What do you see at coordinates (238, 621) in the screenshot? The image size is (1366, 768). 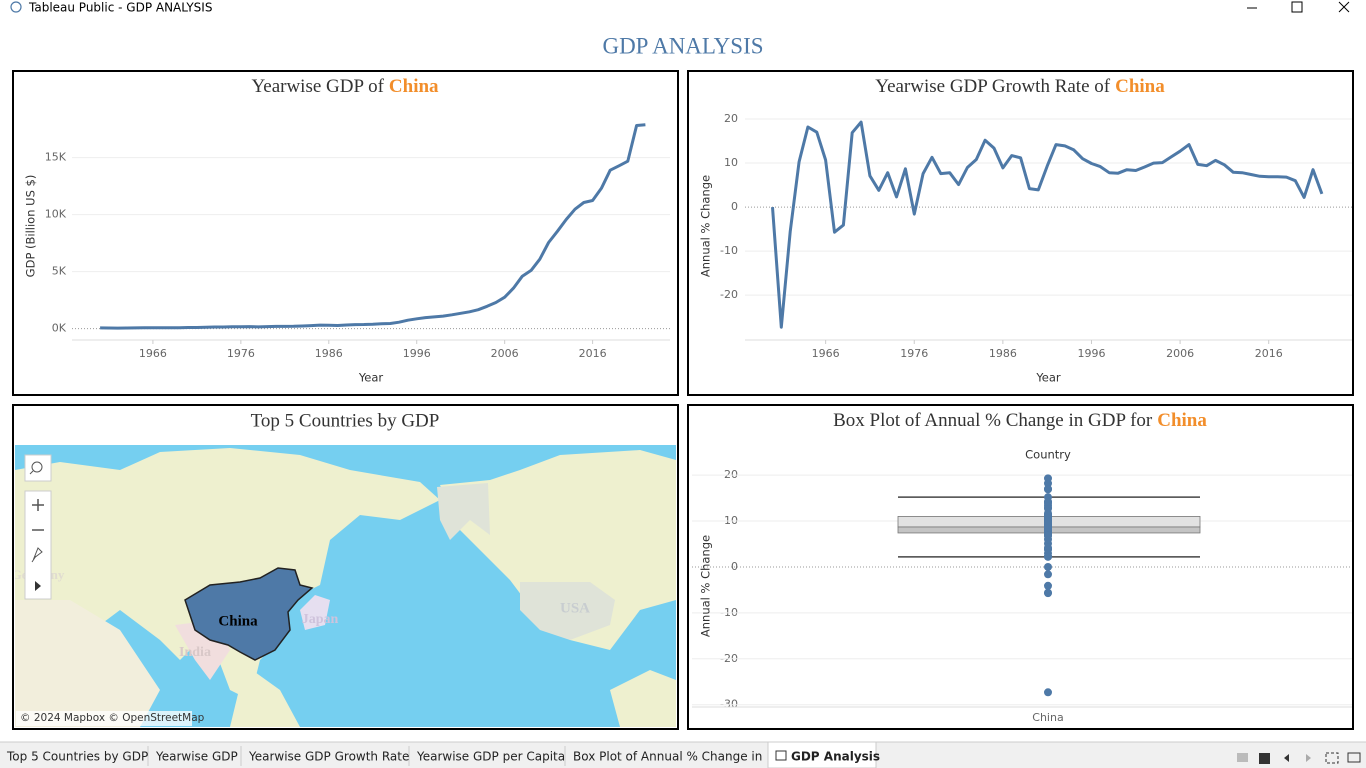 I see `map-label: China` at bounding box center [238, 621].